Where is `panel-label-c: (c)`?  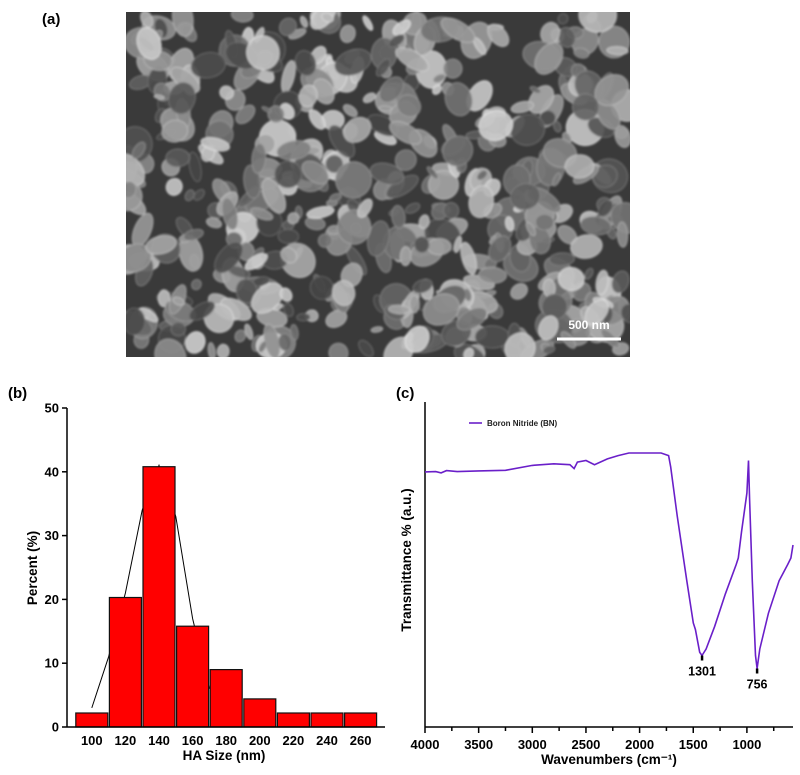 panel-label-c: (c) is located at coordinates (405, 393).